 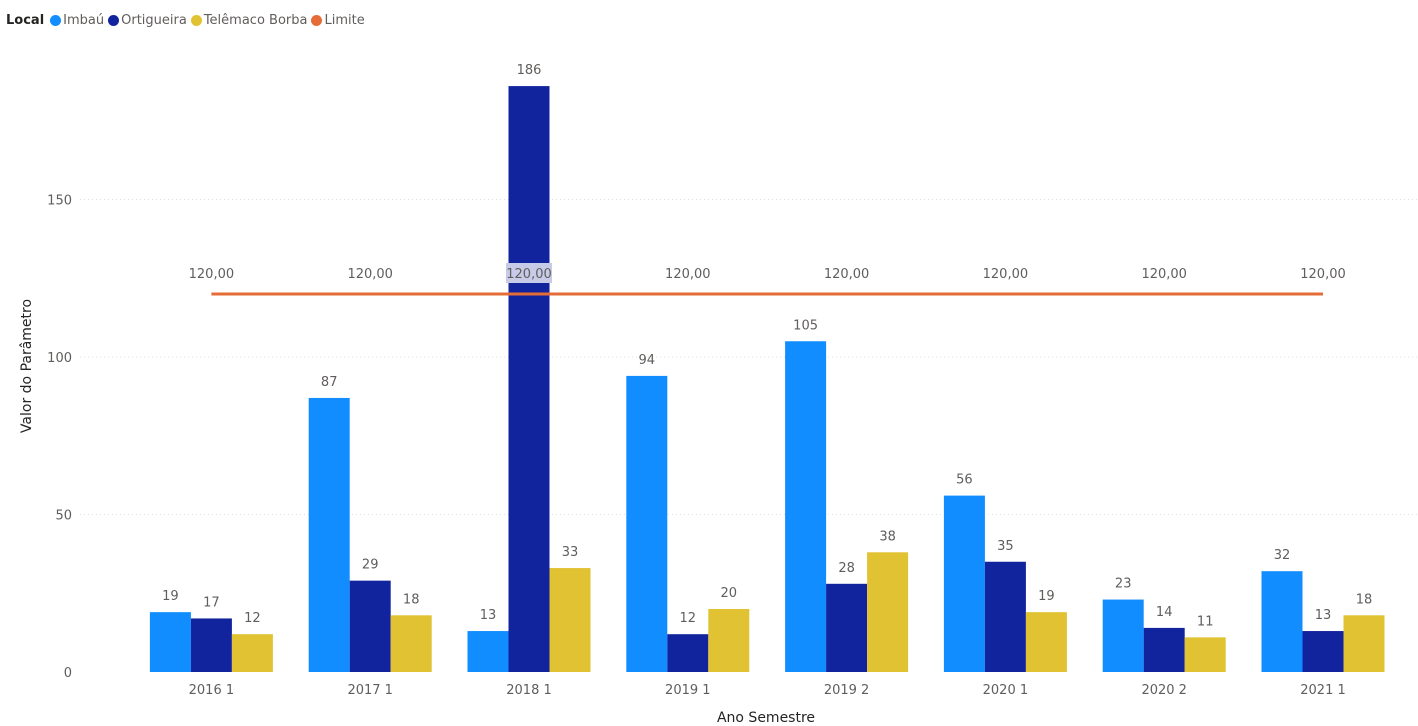 I want to click on legend-marker-imbau, so click(x=56, y=20).